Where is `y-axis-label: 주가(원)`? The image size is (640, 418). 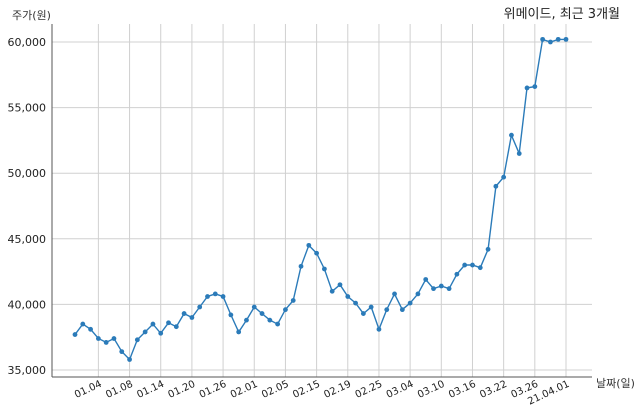
y-axis-label: 주가(원) is located at coordinates (31, 15).